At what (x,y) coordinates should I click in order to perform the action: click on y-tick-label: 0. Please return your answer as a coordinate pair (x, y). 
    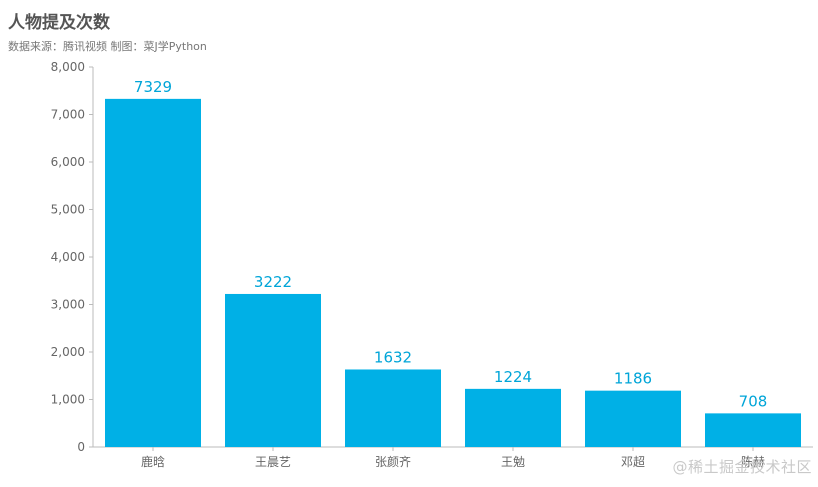
    Looking at the image, I should click on (81, 447).